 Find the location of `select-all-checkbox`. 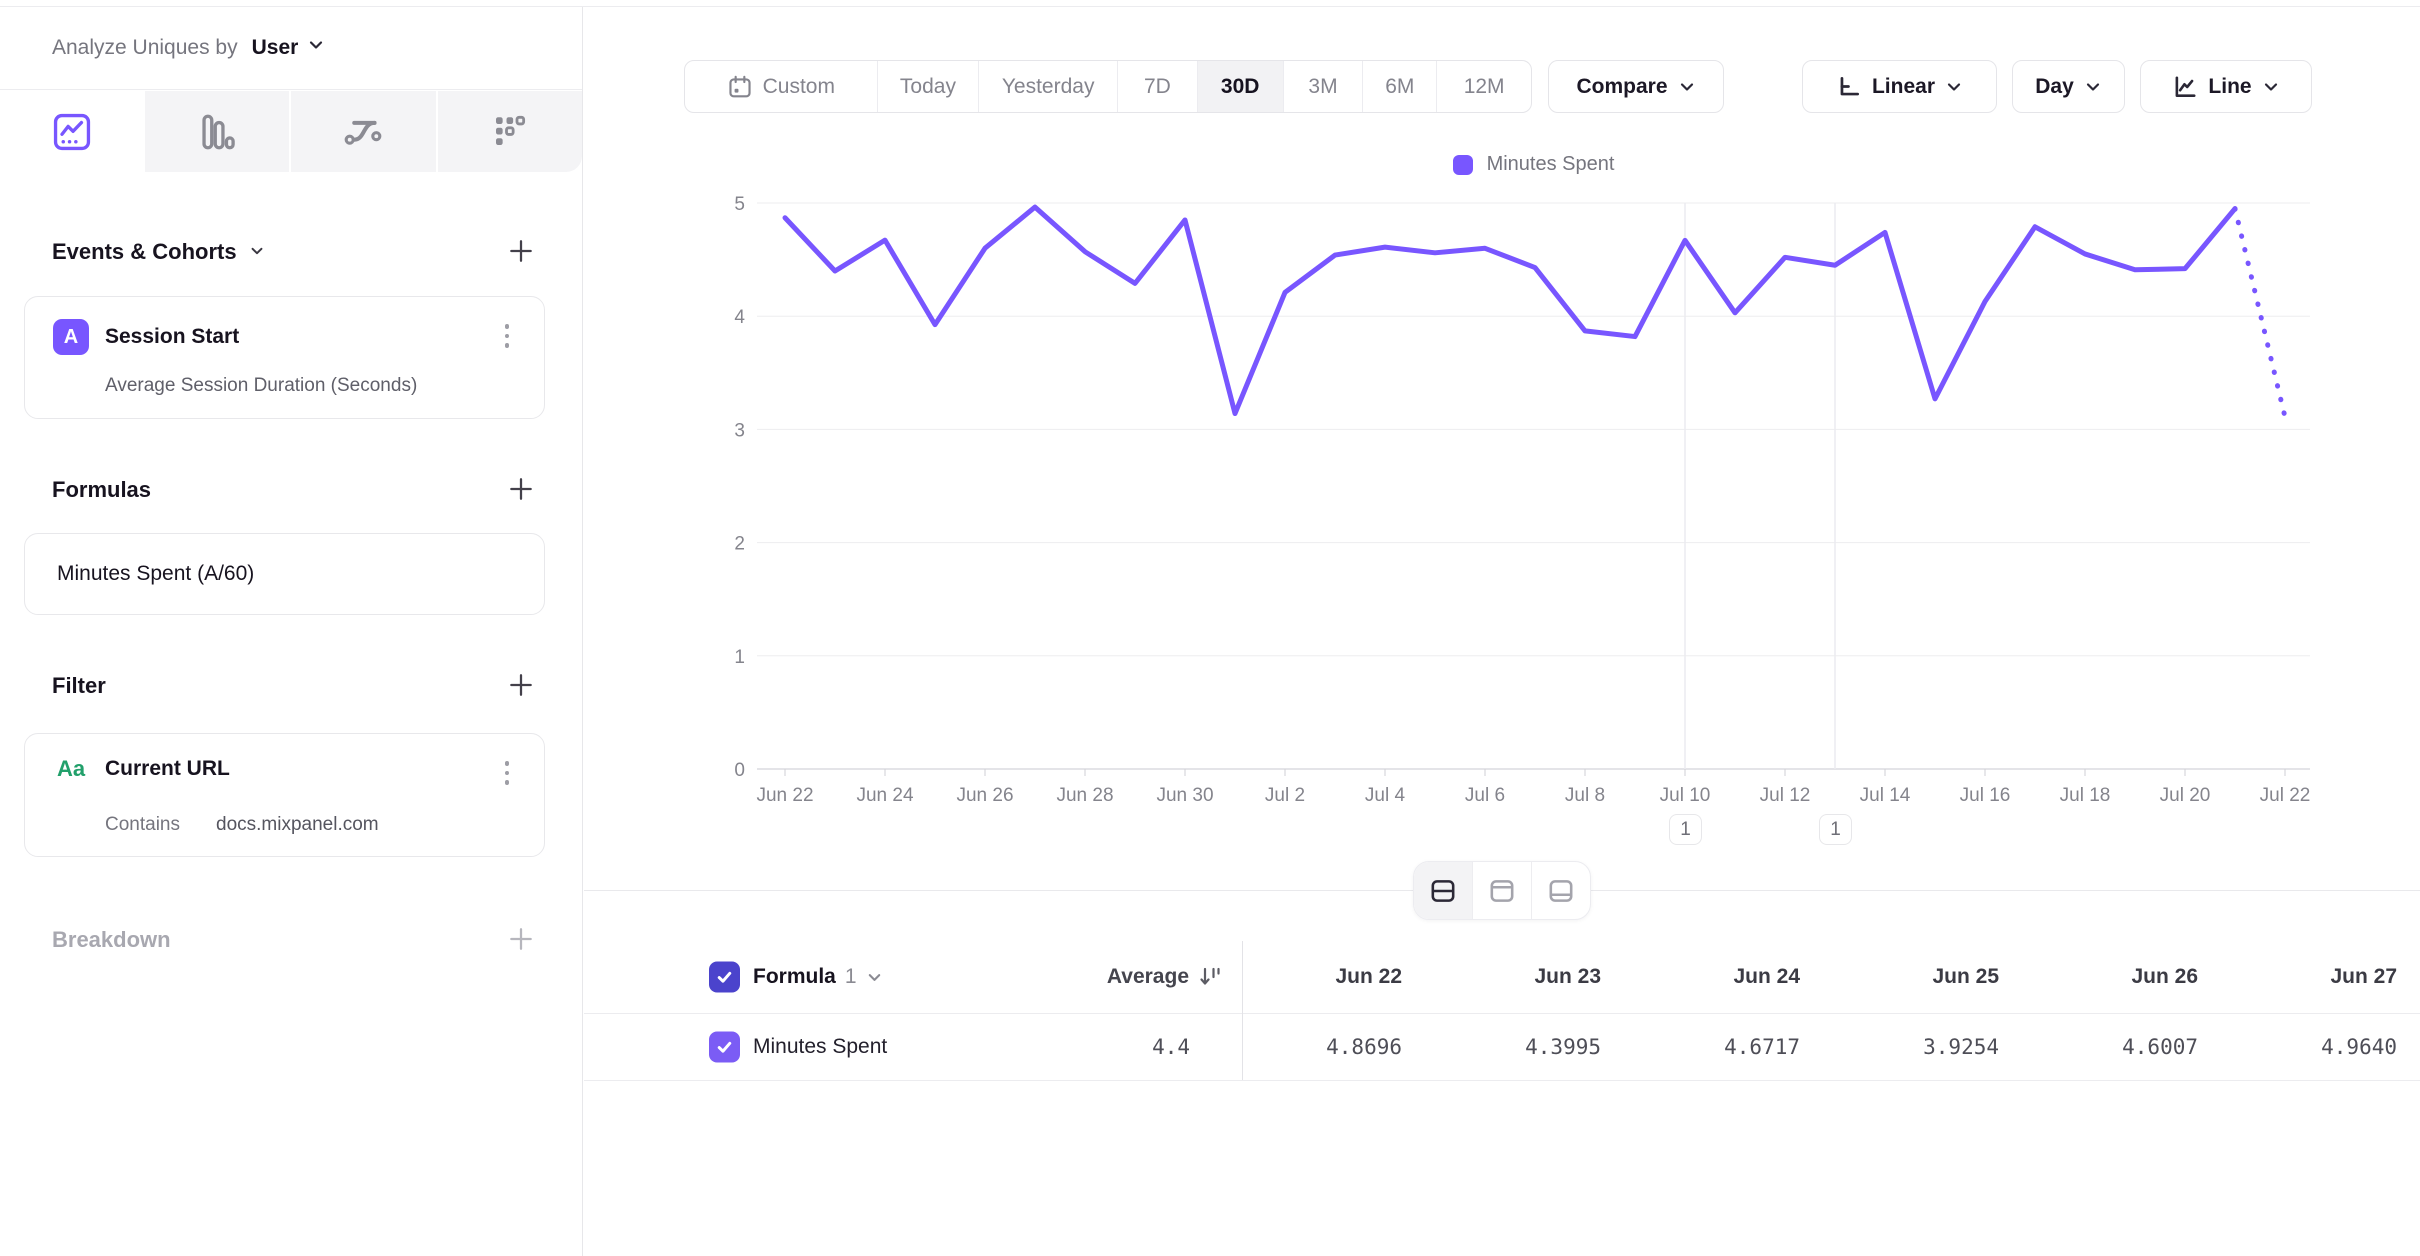

select-all-checkbox is located at coordinates (724, 977).